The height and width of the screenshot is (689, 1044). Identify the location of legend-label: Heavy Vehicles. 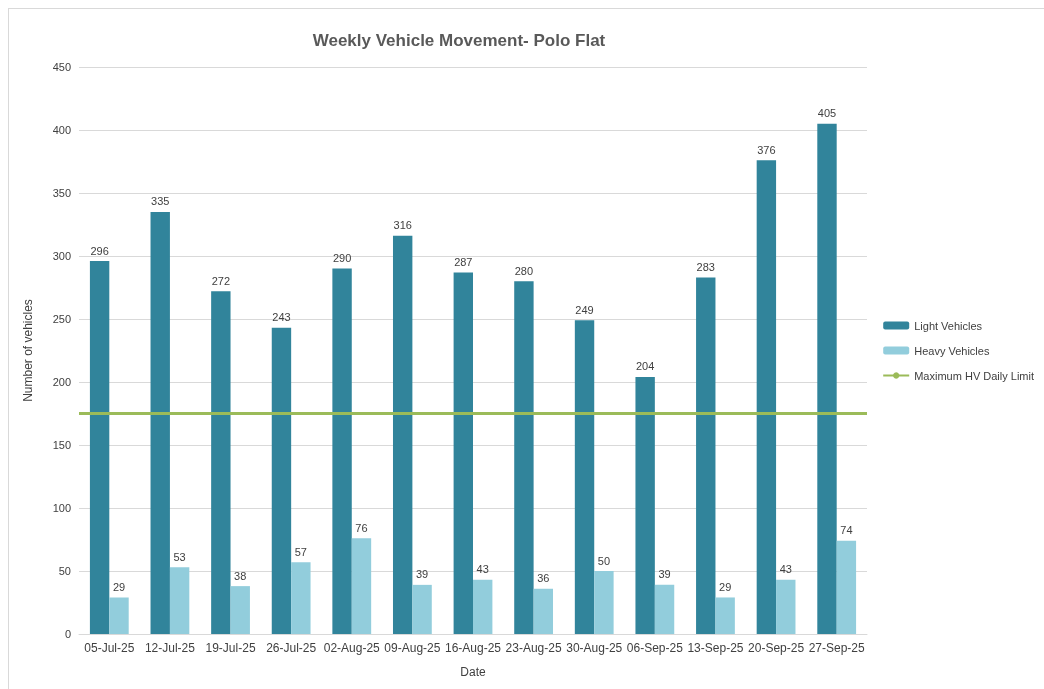
(952, 350).